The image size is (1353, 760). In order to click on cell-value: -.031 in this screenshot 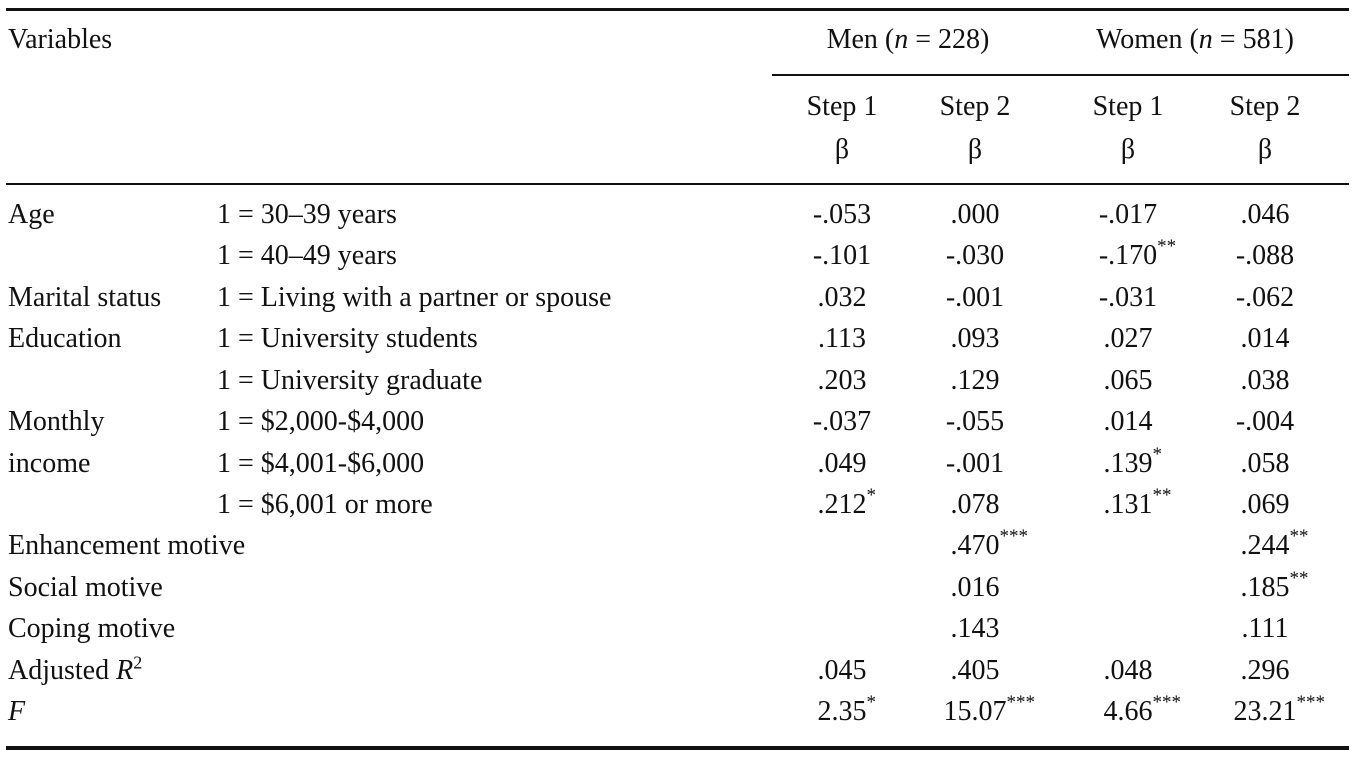, I will do `click(1128, 297)`.